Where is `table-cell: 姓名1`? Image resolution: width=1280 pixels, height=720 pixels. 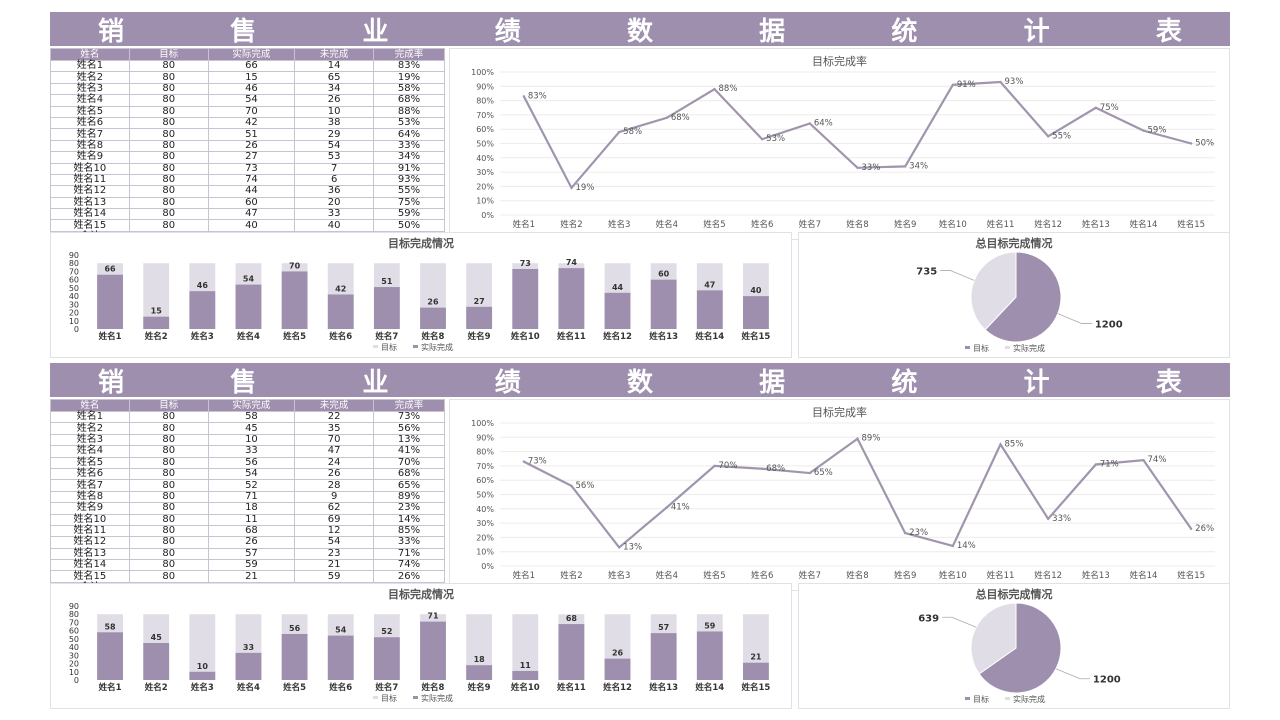 table-cell: 姓名1 is located at coordinates (90, 66).